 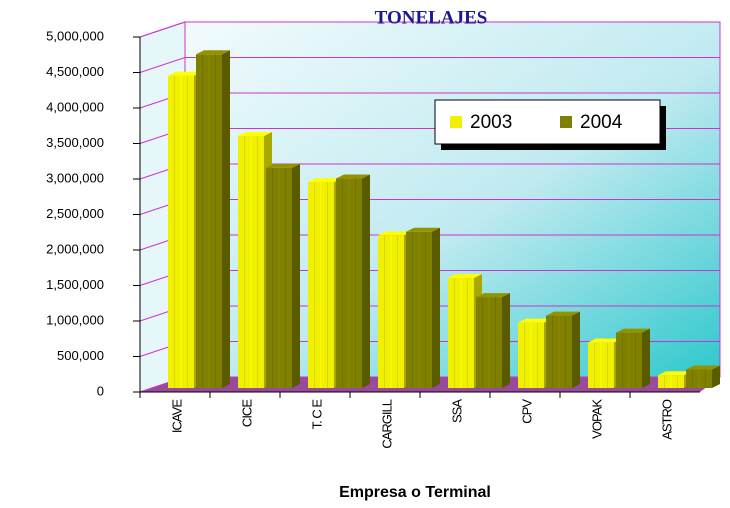 I want to click on y-tick-label: 2,000,000, so click(x=75, y=248).